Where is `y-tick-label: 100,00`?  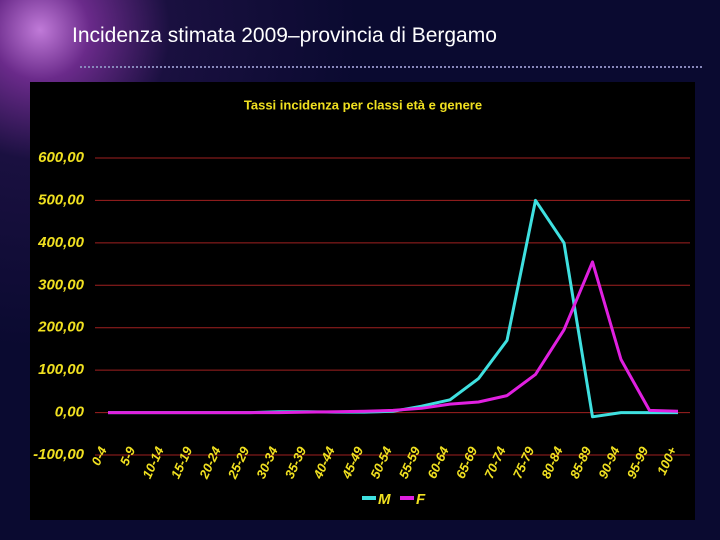 y-tick-label: 100,00 is located at coordinates (61, 369).